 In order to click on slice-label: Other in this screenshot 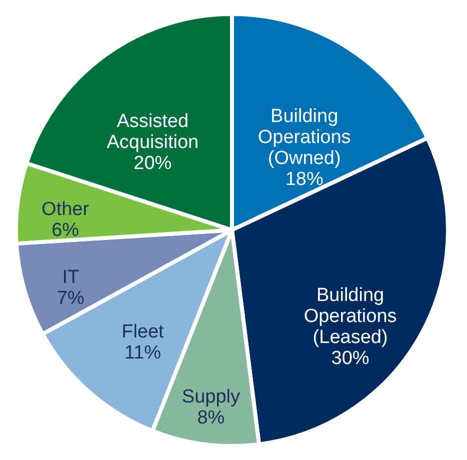, I will do `click(66, 209)`.